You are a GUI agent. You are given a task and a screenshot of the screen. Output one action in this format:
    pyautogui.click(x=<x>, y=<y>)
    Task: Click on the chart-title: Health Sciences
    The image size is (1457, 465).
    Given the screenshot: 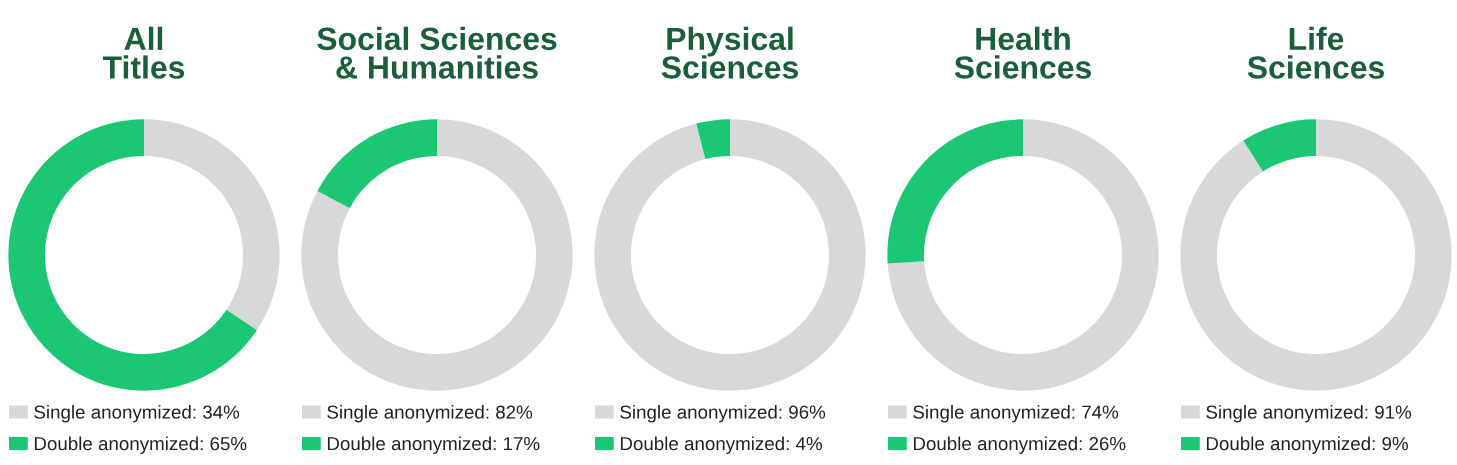 What is the action you would take?
    pyautogui.click(x=1022, y=52)
    